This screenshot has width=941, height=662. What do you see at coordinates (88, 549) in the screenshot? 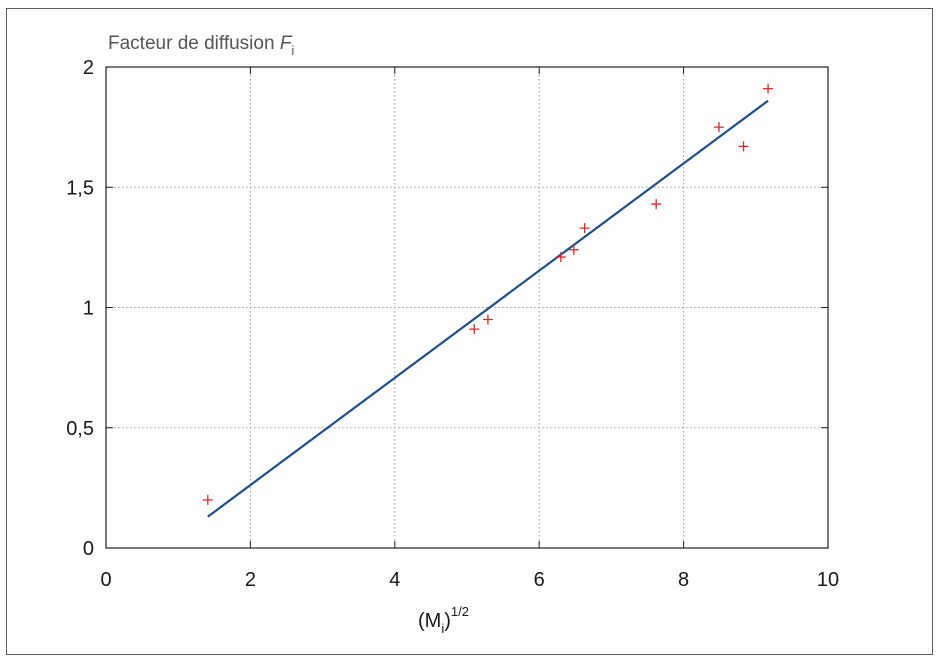
I see `y-tick-label: 0` at bounding box center [88, 549].